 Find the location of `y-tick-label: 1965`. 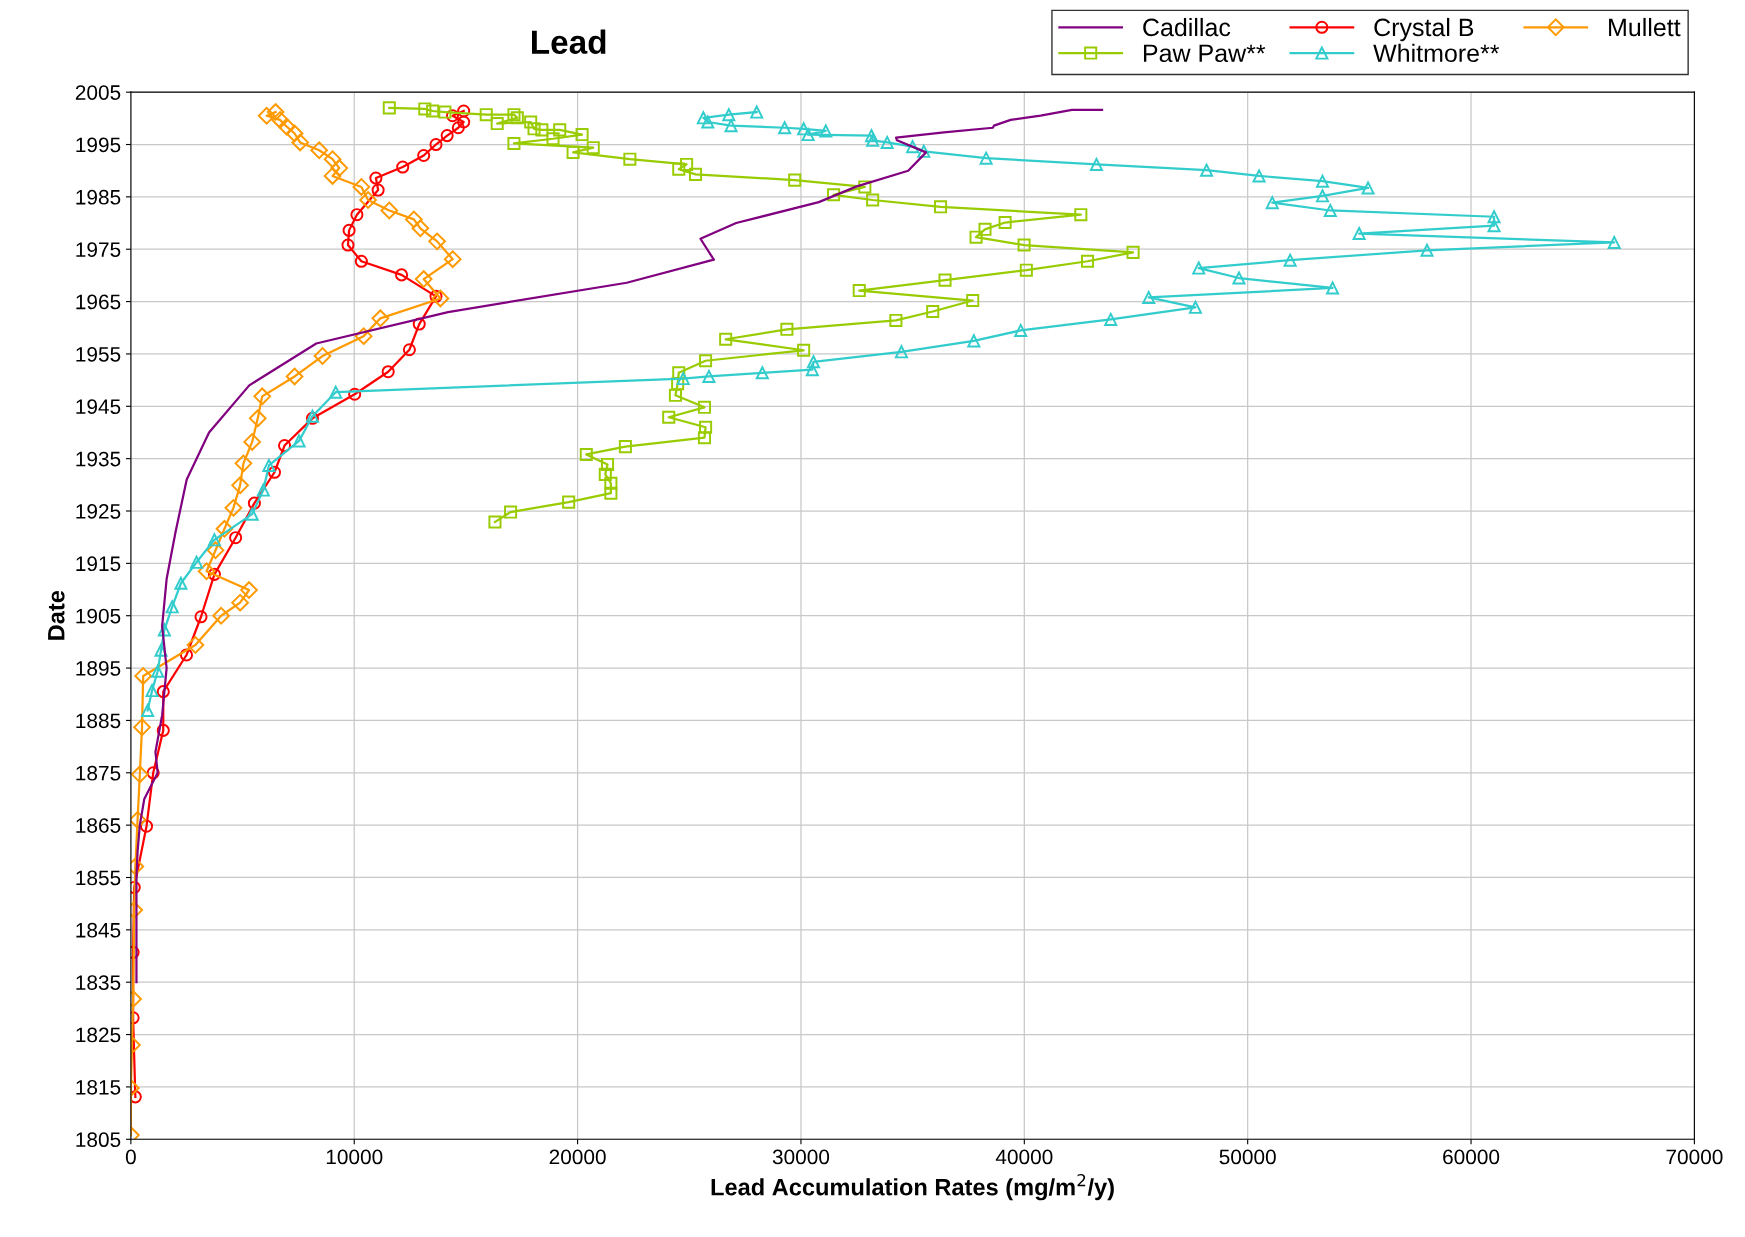

y-tick-label: 1965 is located at coordinates (98, 302).